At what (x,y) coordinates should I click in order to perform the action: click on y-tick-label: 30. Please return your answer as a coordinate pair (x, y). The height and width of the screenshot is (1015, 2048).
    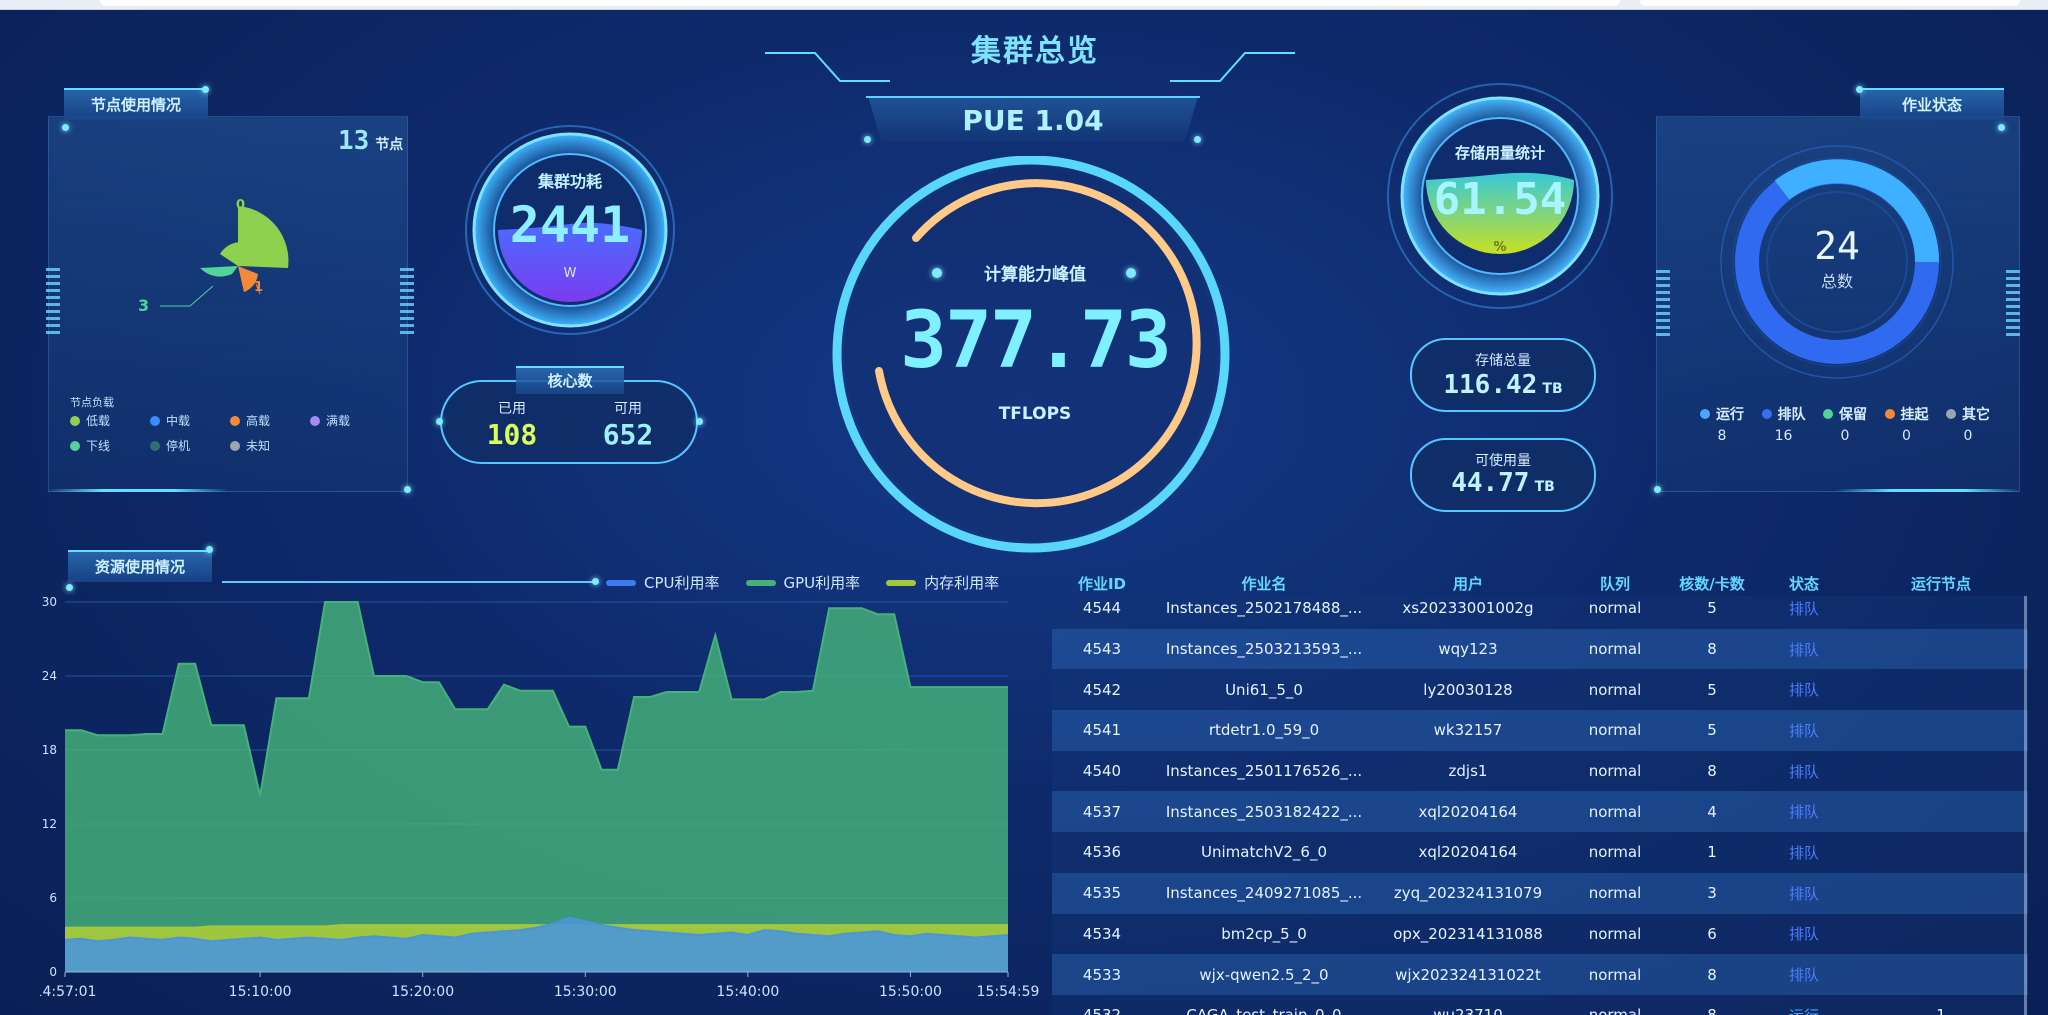
    Looking at the image, I should click on (49, 602).